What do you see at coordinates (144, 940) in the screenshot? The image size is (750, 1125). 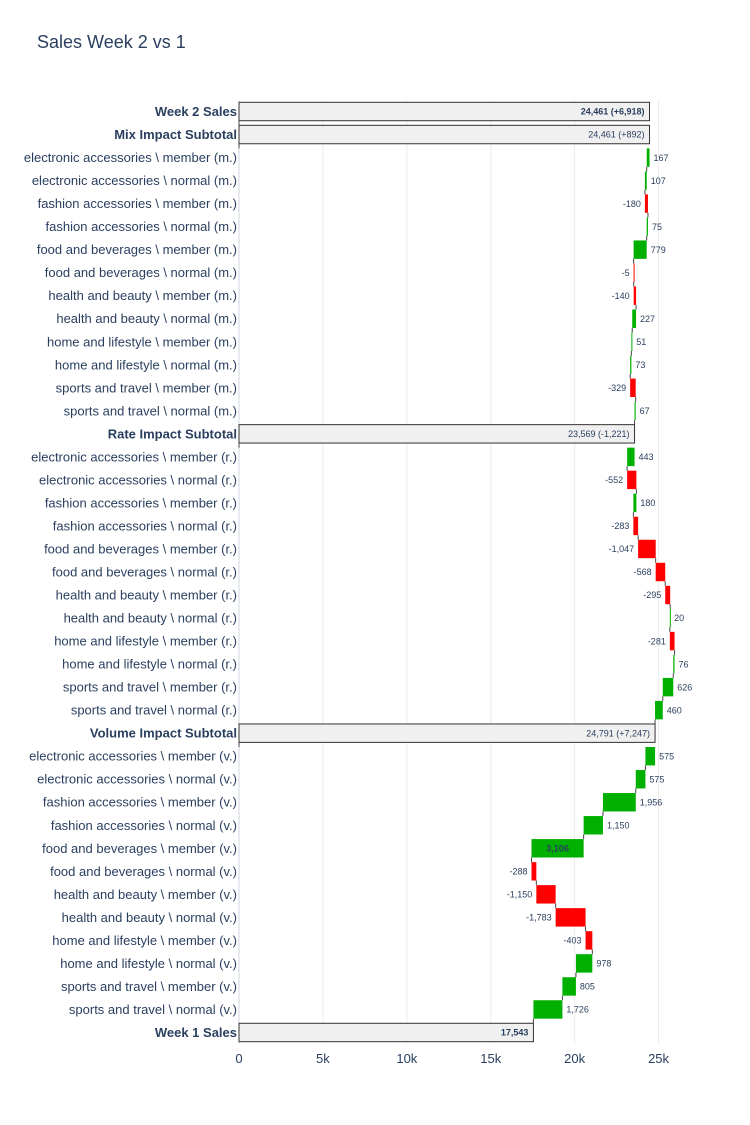 I see `category-label: home and lifestyle \ member (v.)` at bounding box center [144, 940].